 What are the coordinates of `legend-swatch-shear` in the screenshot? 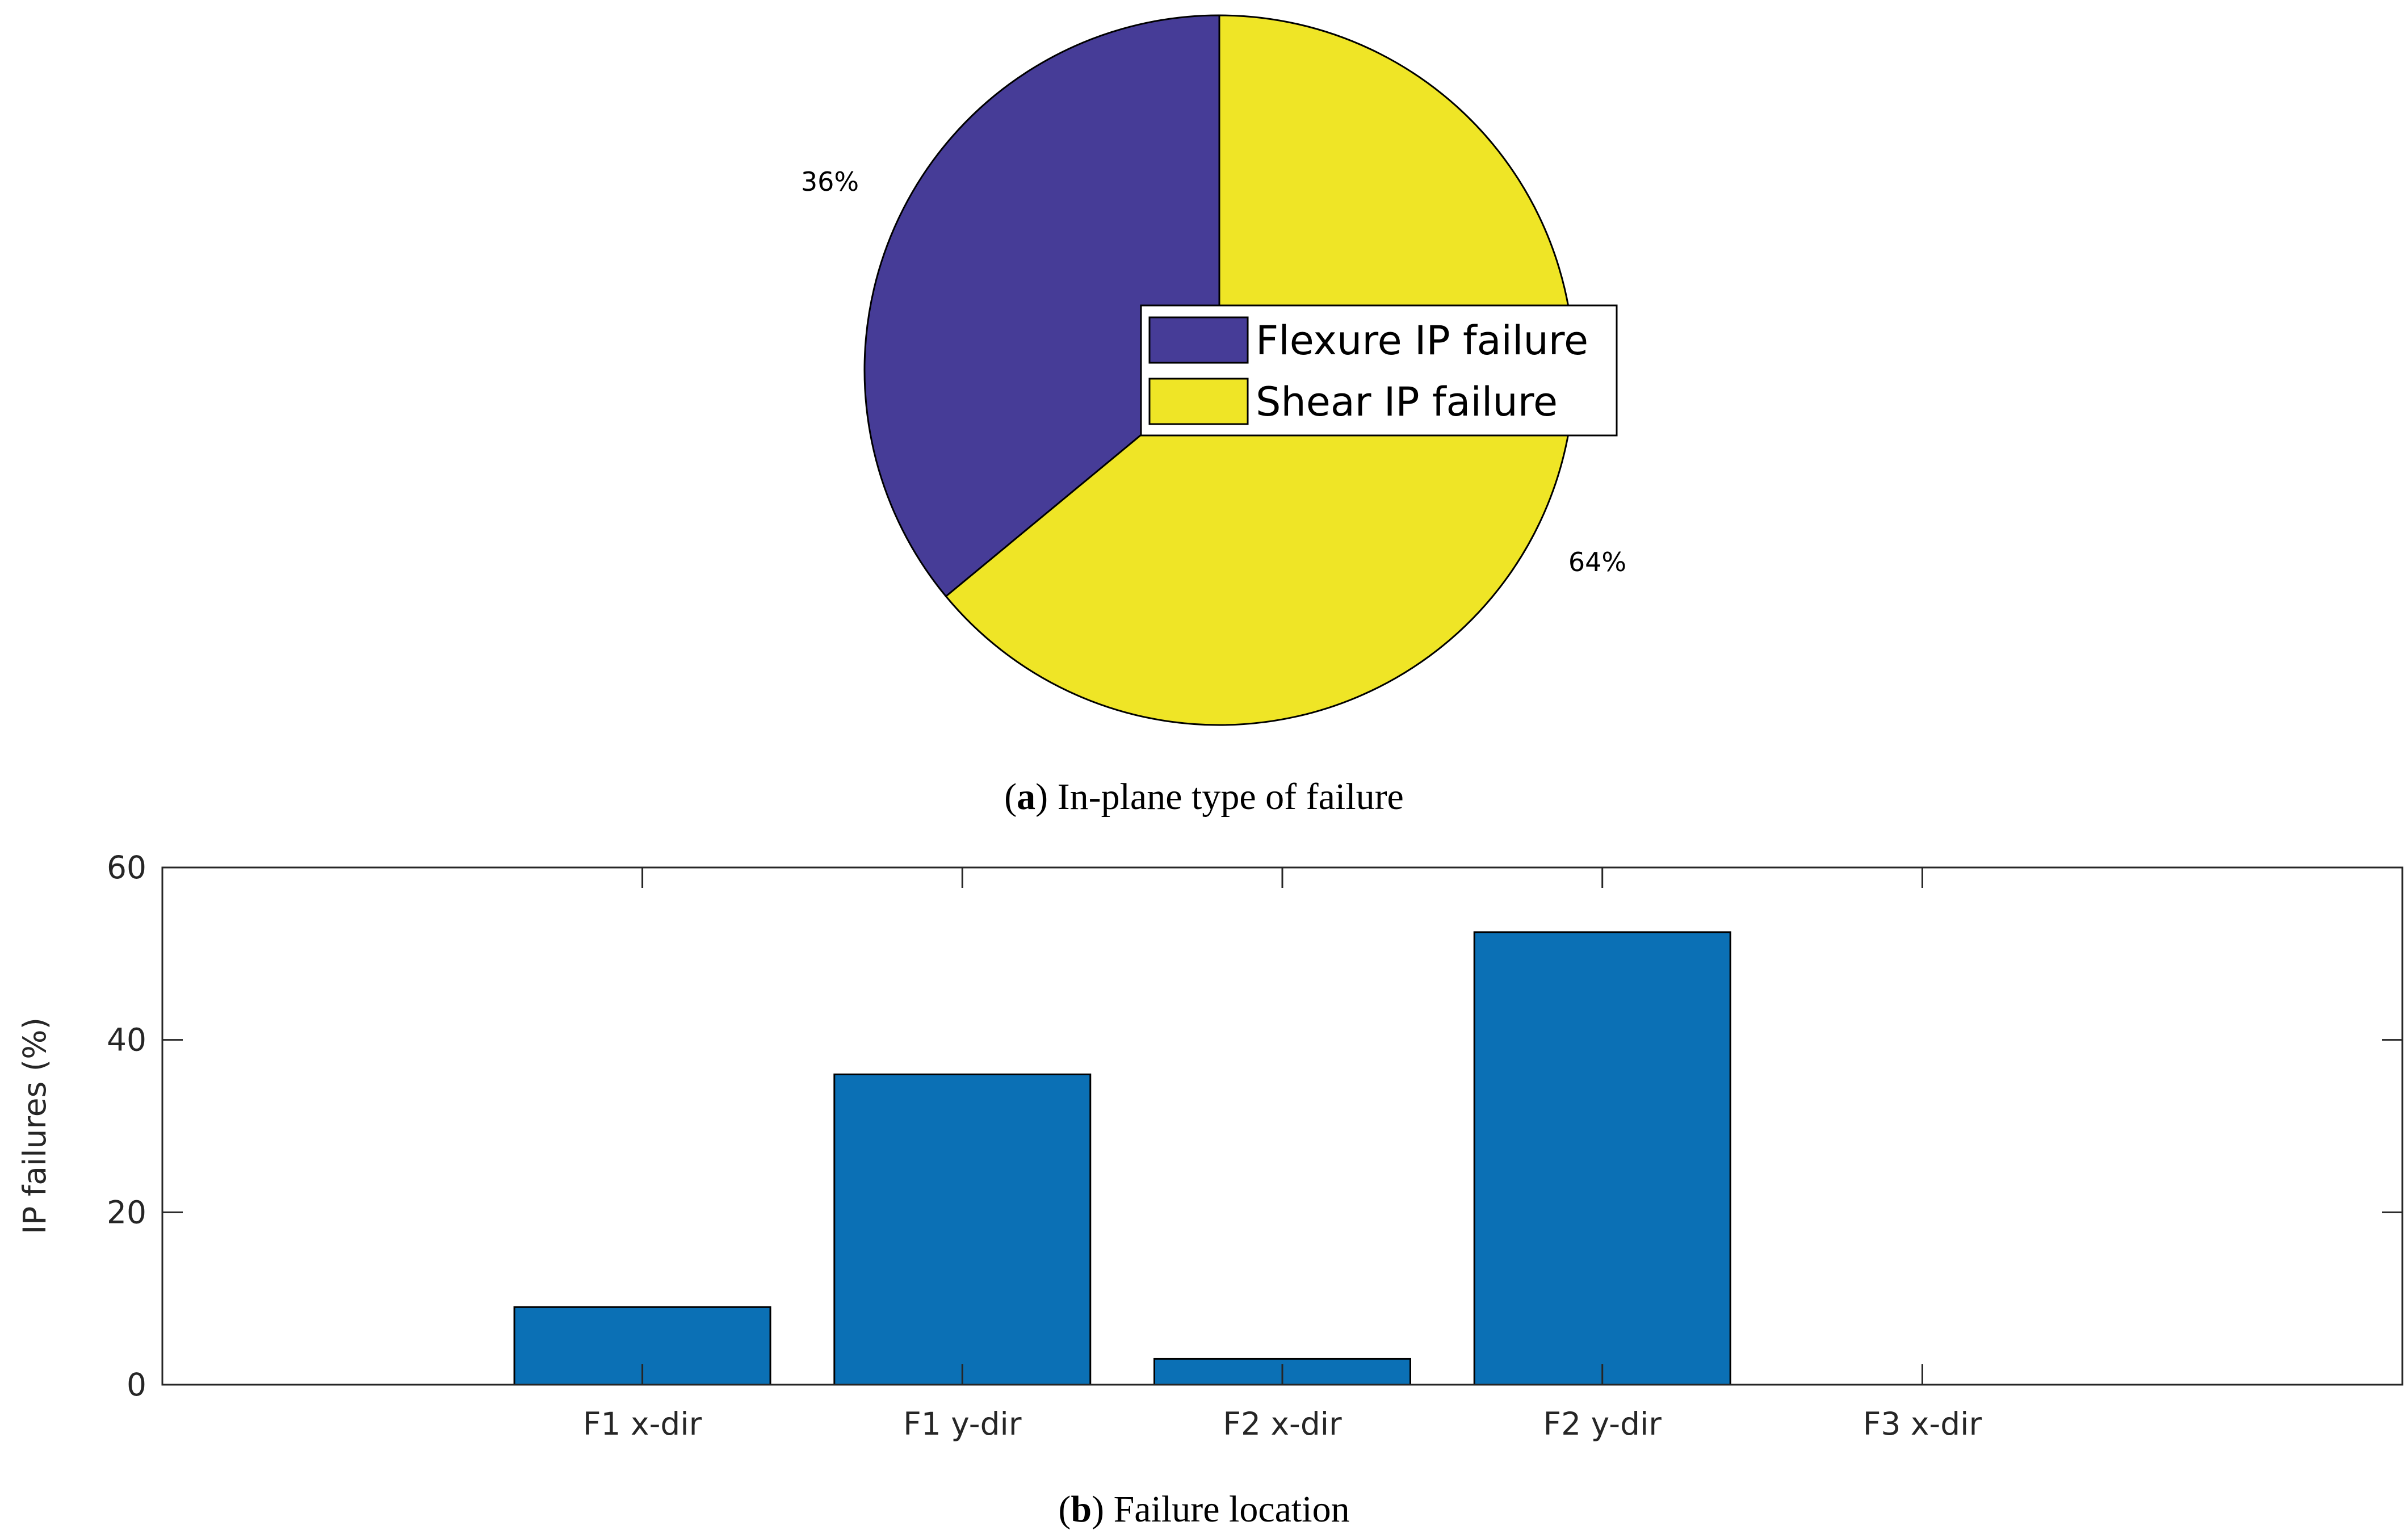 It's located at (1198, 401).